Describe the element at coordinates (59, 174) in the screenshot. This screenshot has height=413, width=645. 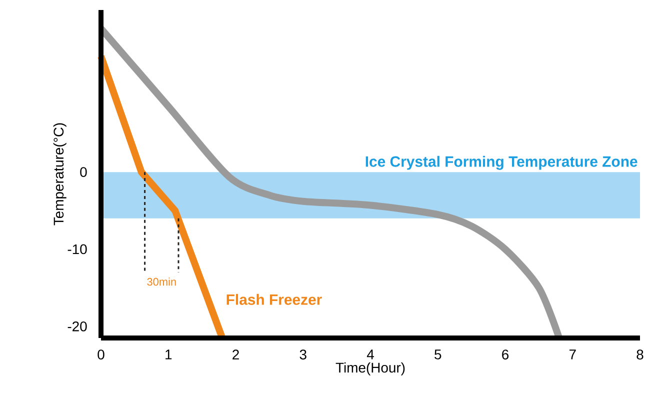
I see `y-axis-title: Temperature(°C)` at that location.